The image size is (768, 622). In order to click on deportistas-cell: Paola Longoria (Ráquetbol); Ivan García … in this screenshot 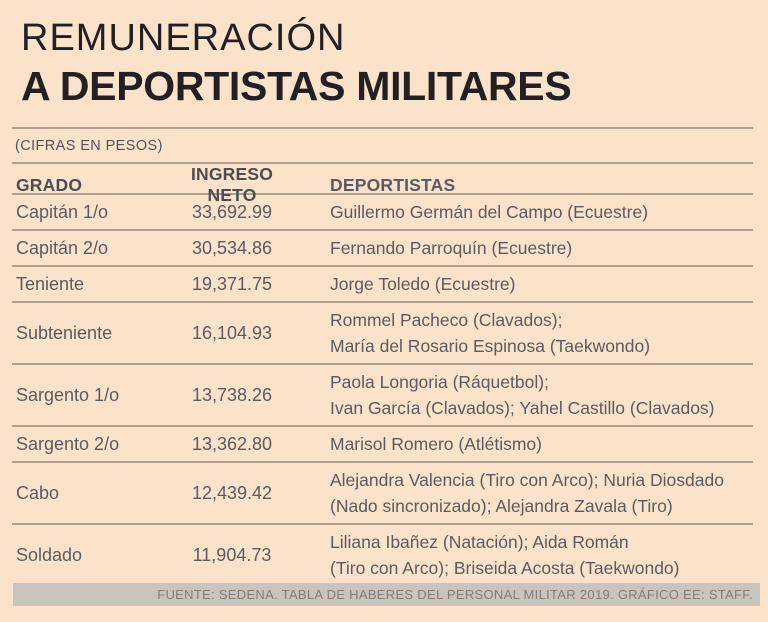, I will do `click(522, 395)`.